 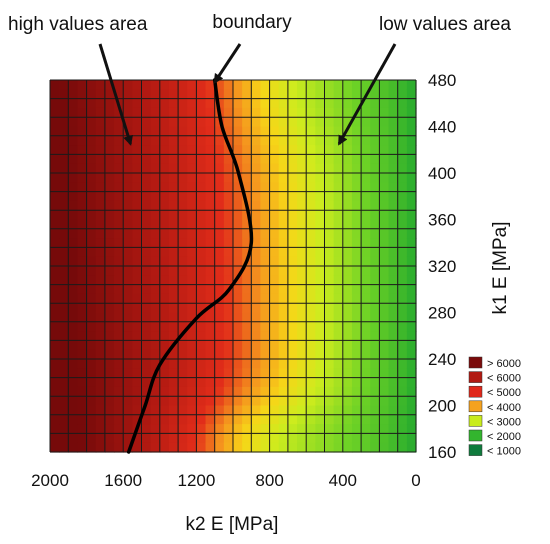 I want to click on x-axis-label: k2 E [MPa], so click(x=232, y=524).